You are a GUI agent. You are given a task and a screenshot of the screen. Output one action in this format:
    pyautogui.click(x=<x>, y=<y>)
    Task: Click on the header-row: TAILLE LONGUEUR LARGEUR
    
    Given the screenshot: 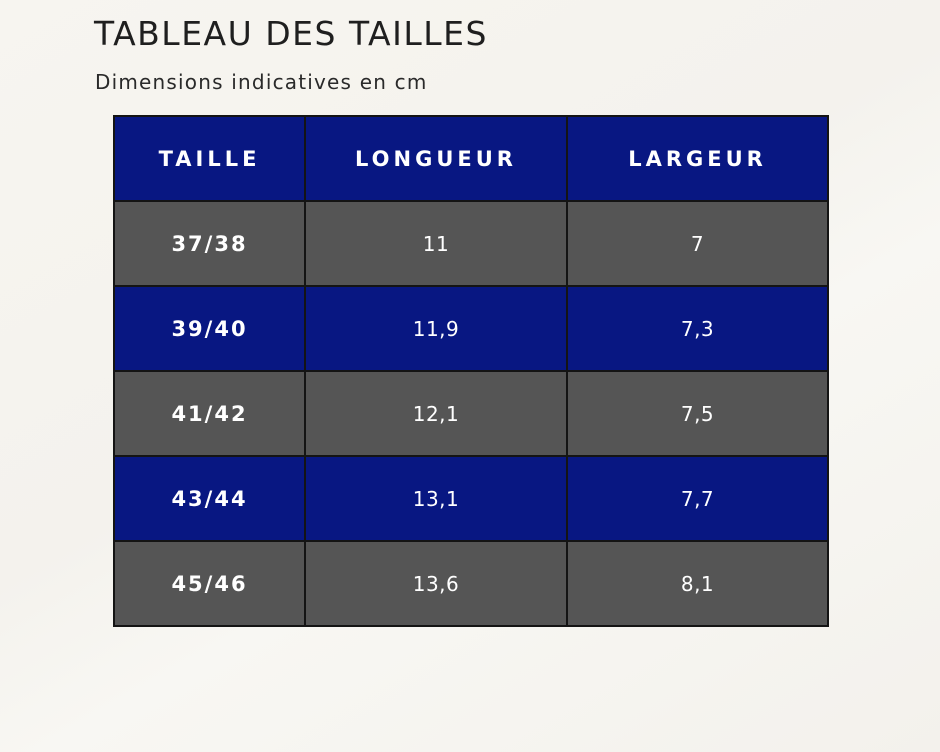 What is the action you would take?
    pyautogui.click(x=471, y=158)
    